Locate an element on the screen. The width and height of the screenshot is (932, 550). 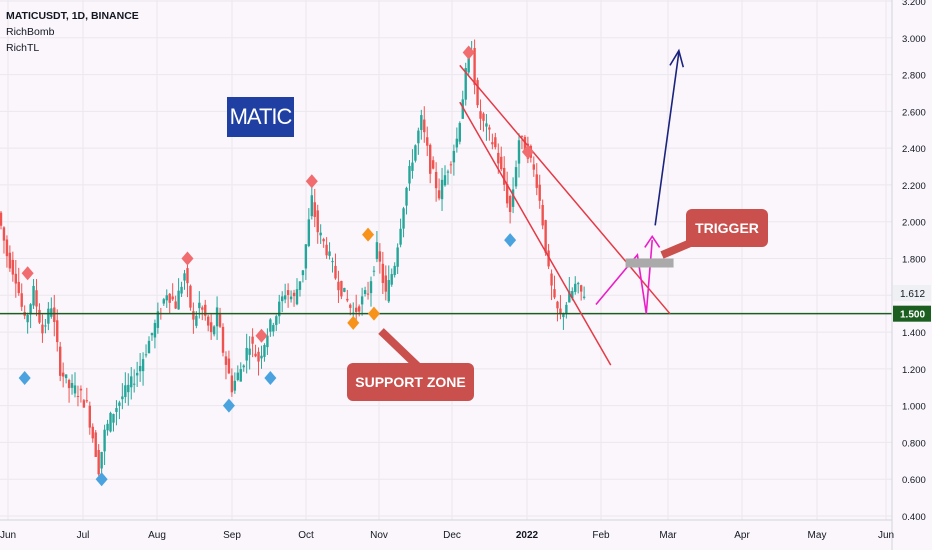
projection-path-line is located at coordinates (624, 277).